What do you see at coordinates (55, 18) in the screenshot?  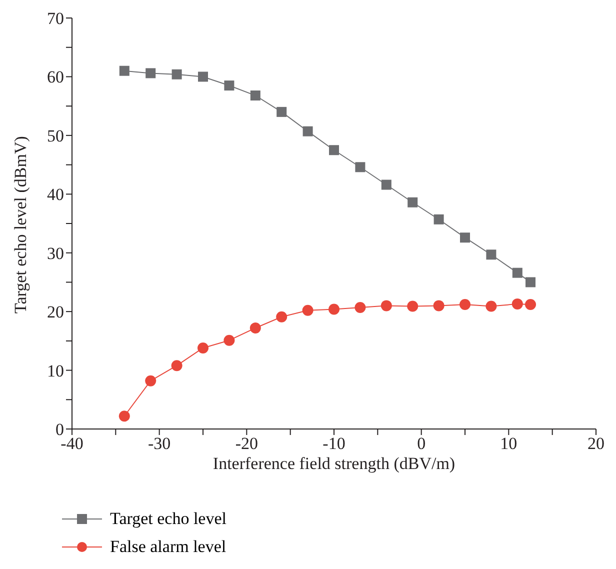 I see `y-tick-label: 70` at bounding box center [55, 18].